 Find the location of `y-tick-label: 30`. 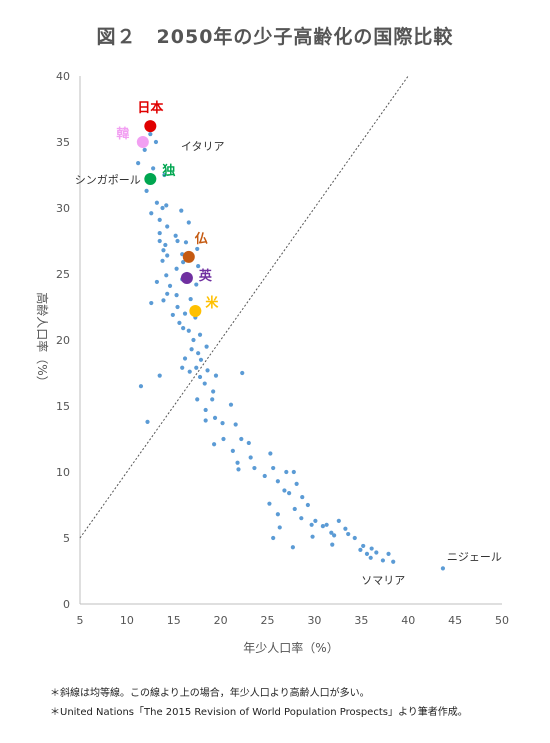

y-tick-label: 30 is located at coordinates (63, 208).